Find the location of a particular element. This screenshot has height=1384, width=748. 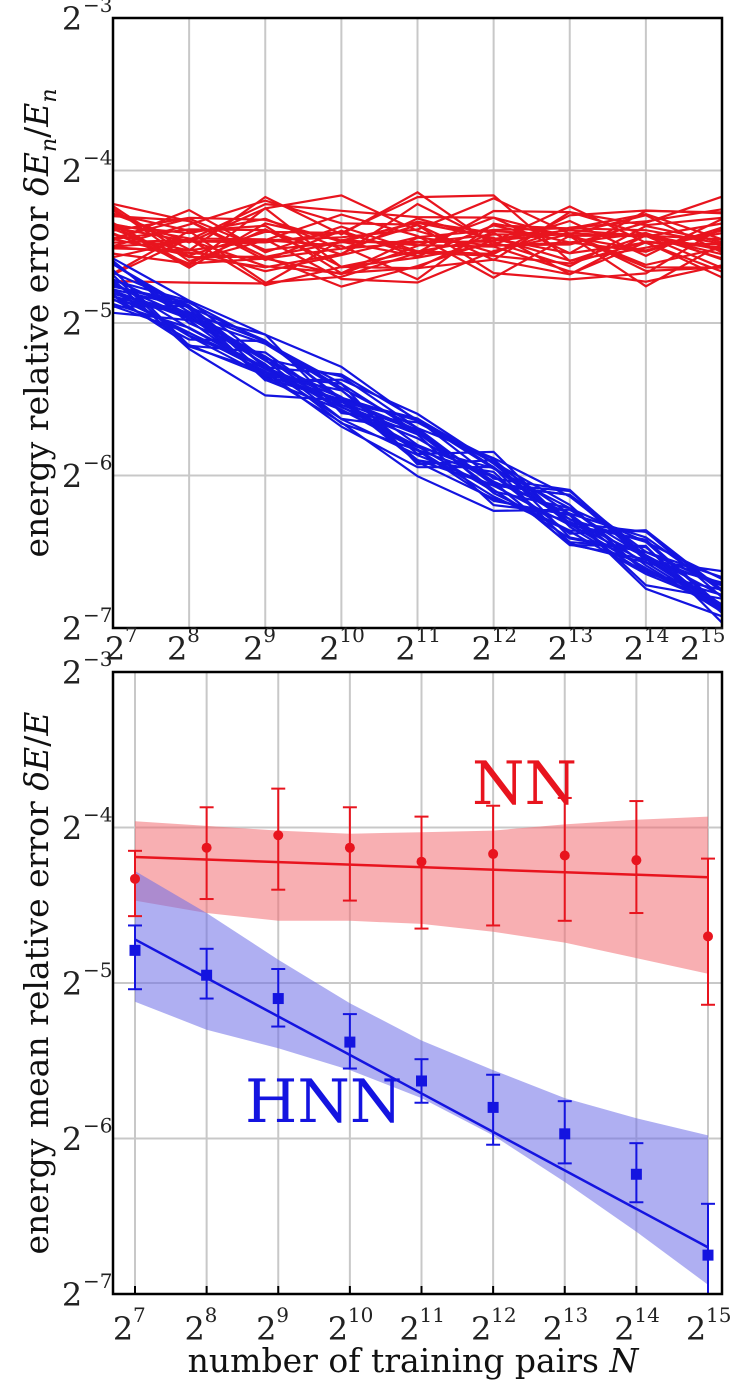

bottom-y-tick-label: 2 −4 is located at coordinates (87, 825).